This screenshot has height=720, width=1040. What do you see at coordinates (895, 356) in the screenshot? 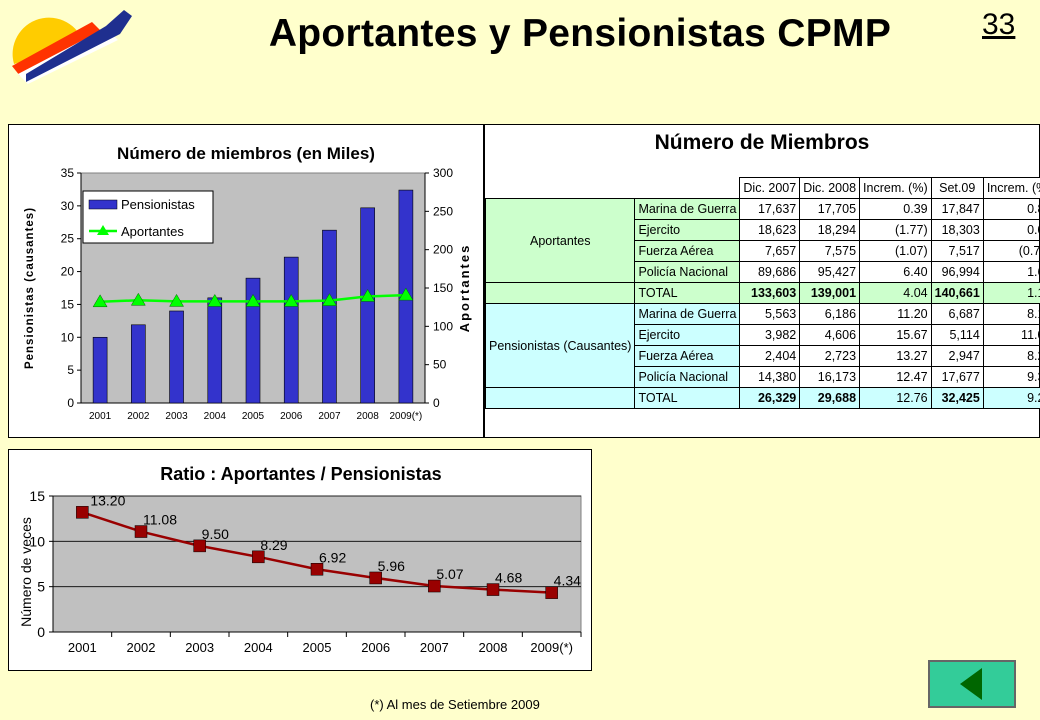
I see `table-cell: 13.27` at bounding box center [895, 356].